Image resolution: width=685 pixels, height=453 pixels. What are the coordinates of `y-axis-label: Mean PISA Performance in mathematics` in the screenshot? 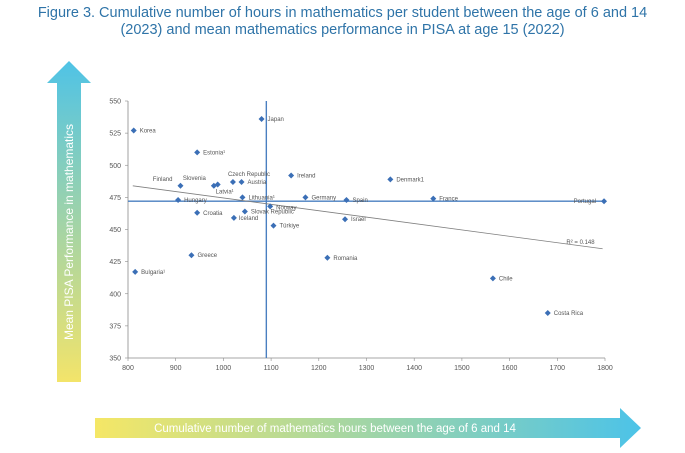 It's located at (69, 232).